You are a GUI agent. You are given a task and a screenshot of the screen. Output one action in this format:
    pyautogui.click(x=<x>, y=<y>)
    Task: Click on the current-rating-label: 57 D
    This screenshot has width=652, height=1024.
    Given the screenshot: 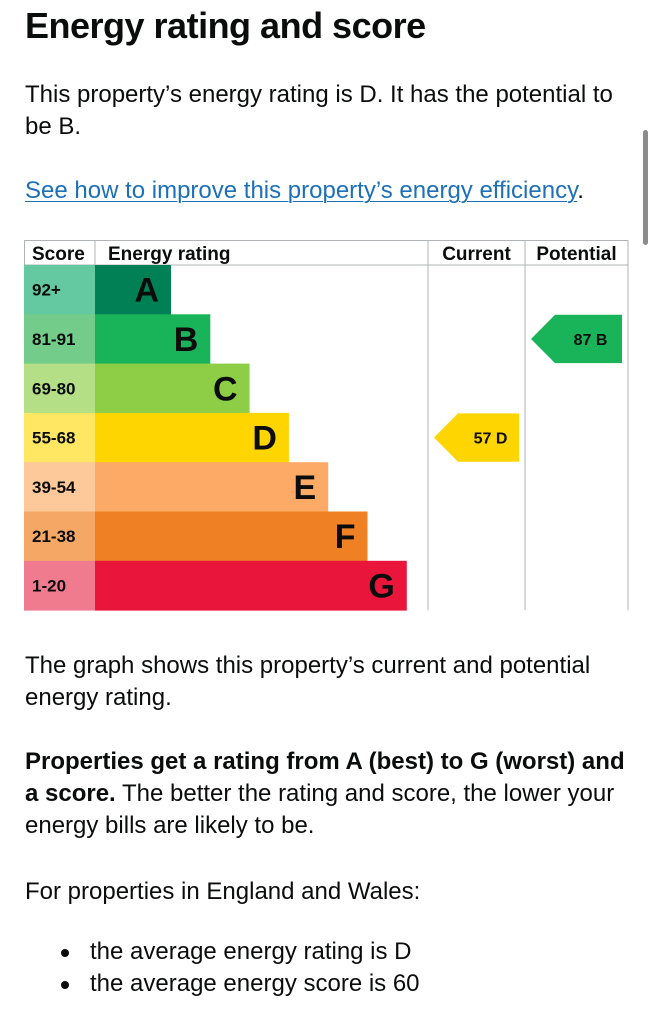 What is the action you would take?
    pyautogui.click(x=491, y=439)
    